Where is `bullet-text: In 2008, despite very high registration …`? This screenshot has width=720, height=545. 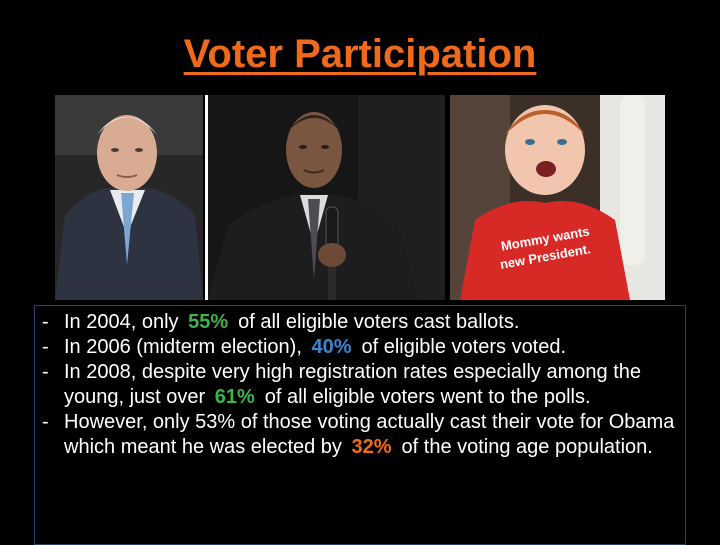
bullet-text: In 2008, despite very high registration … is located at coordinates (353, 384).